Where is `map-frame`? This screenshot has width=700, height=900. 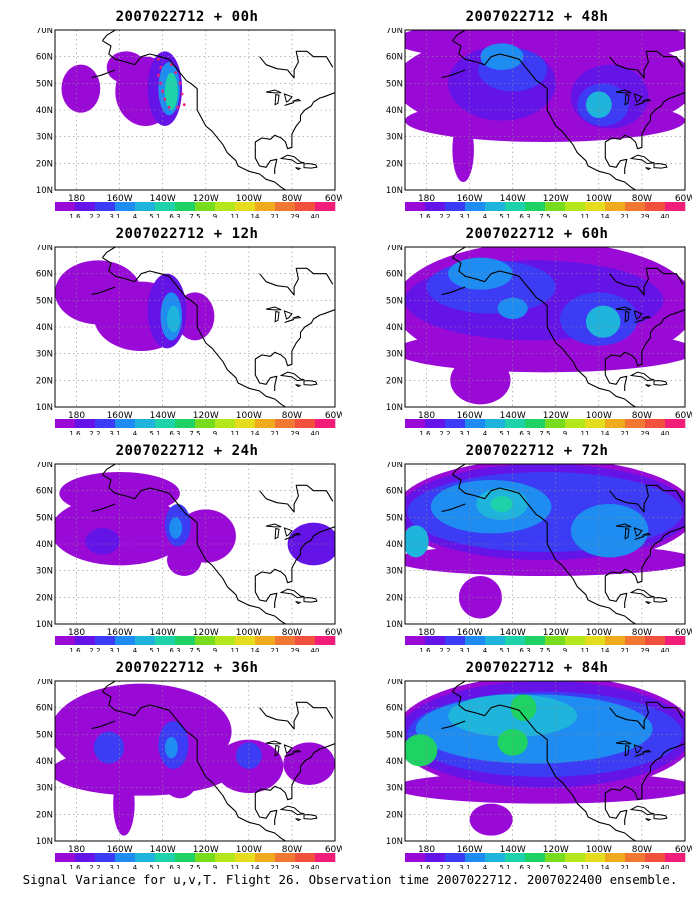
map-frame is located at coordinates (545, 761).